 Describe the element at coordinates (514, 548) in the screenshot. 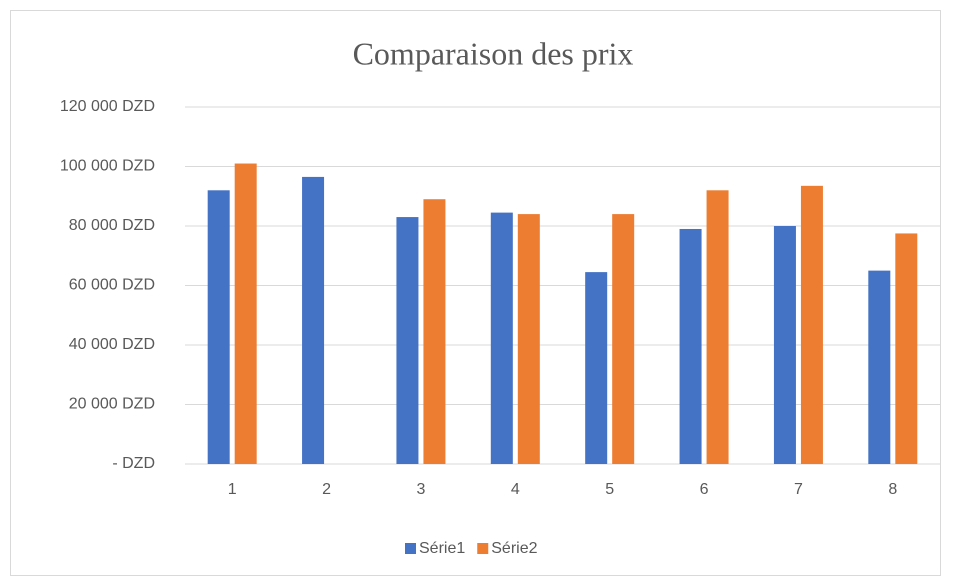

I see `legend-label: Série2` at that location.